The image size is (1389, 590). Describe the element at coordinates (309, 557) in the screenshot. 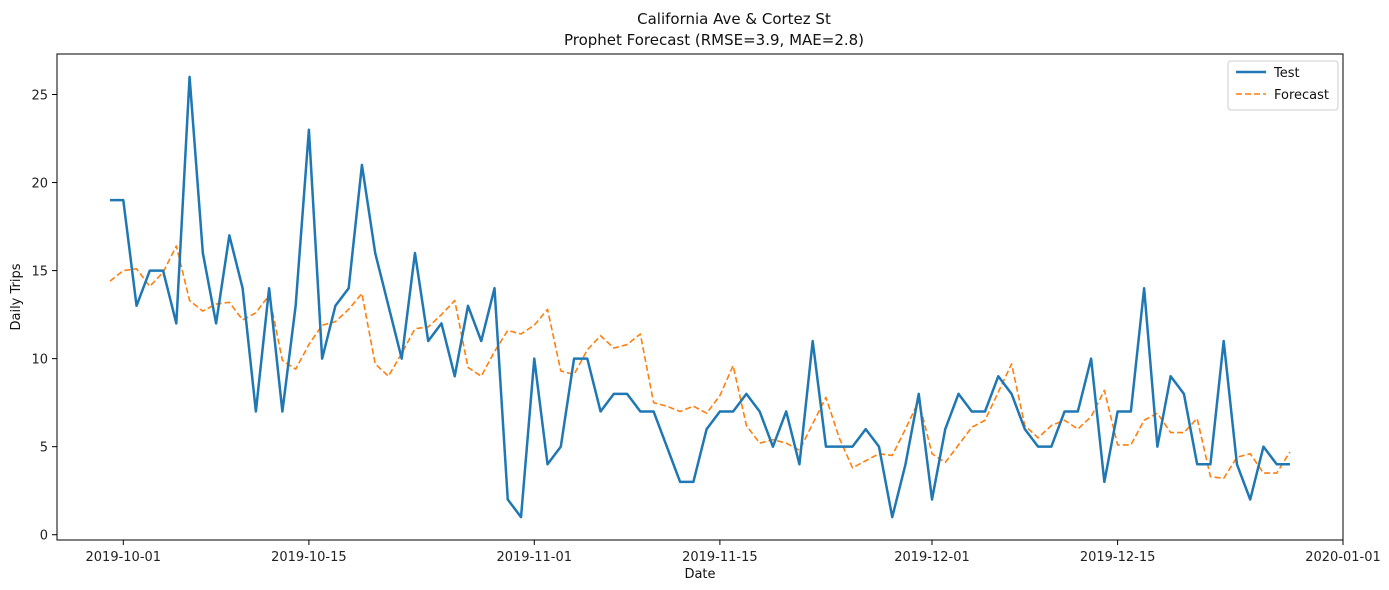

I see `x-tick-label: 2019-10-15` at that location.